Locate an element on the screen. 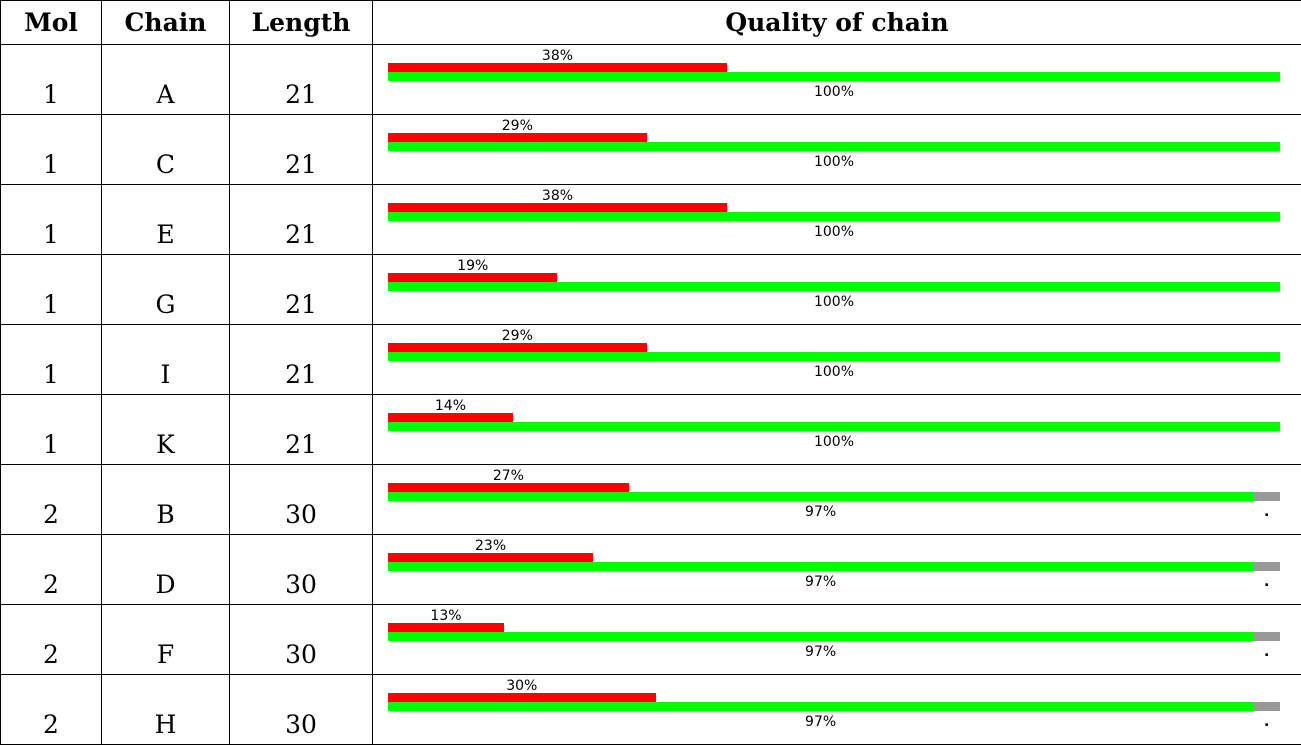 The height and width of the screenshot is (745, 1301). cell-chain: F is located at coordinates (166, 640).